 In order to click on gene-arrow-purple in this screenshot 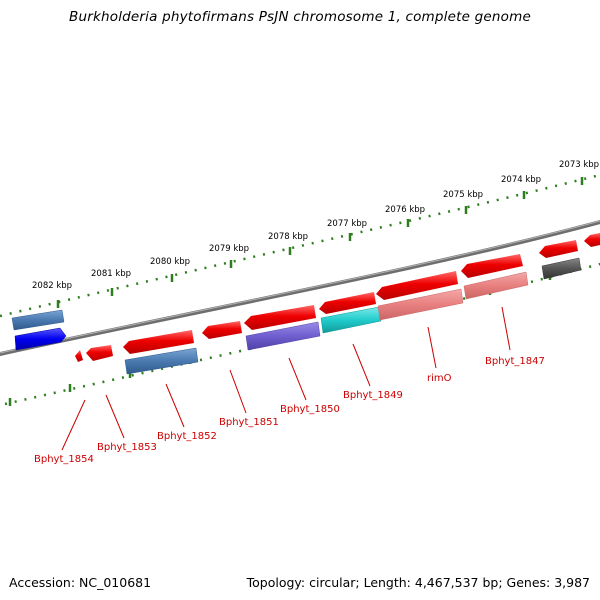, I will do `click(283, 336)`.